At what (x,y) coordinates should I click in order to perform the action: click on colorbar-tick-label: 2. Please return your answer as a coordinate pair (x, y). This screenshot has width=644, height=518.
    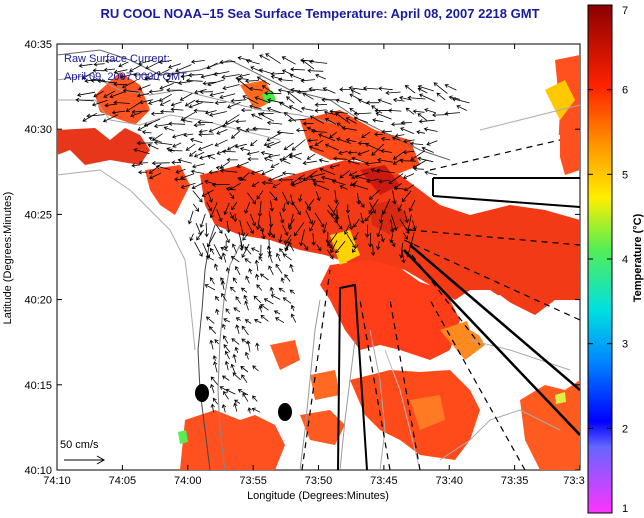
    Looking at the image, I should click on (625, 429).